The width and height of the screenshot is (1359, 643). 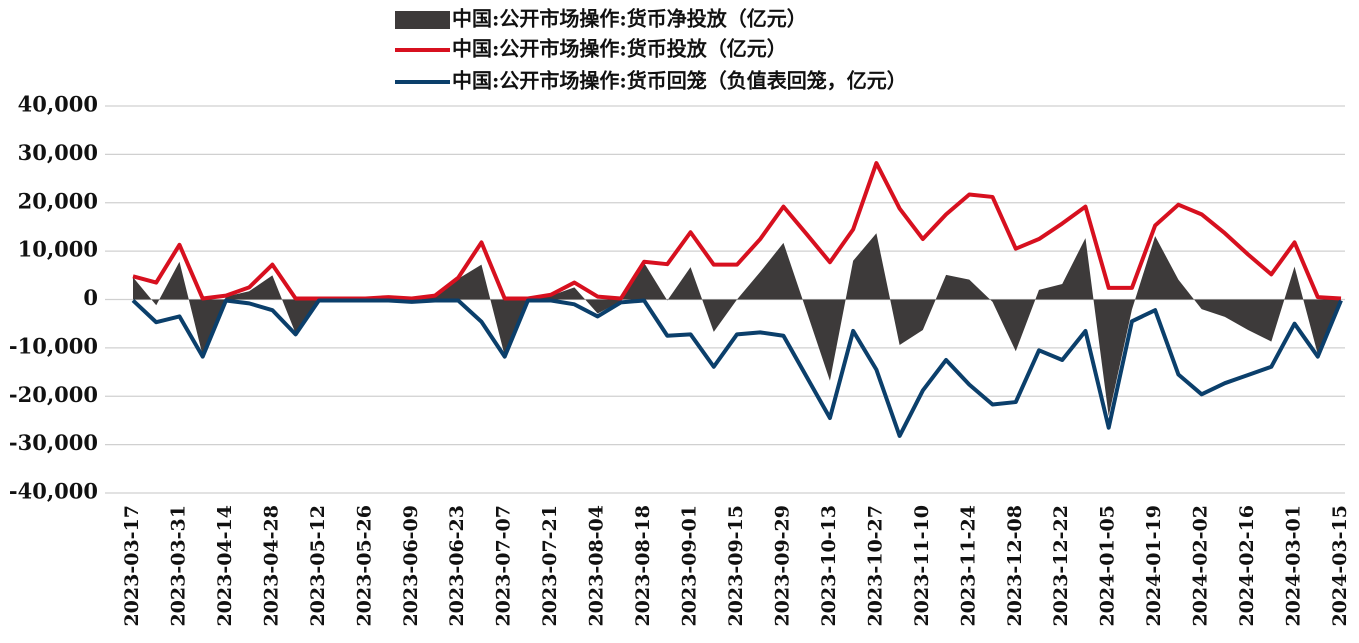 I want to click on x-tick-label: 2024-01-19, so click(x=1154, y=566).